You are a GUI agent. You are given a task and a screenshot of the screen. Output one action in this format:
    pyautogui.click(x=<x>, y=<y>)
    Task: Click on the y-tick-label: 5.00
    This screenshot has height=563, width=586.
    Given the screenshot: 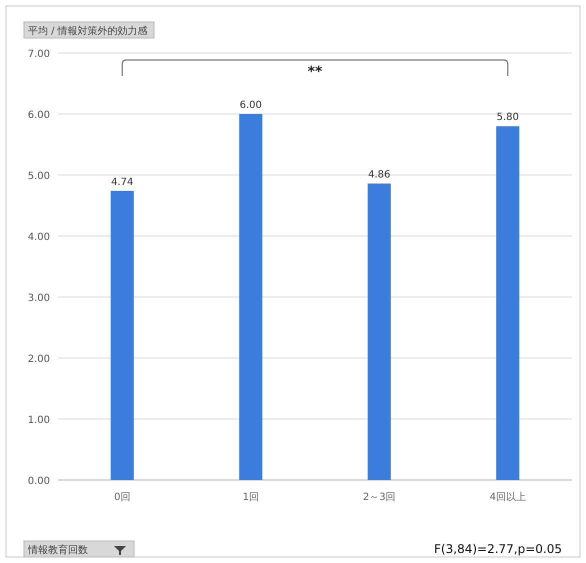 What is the action you would take?
    pyautogui.click(x=39, y=176)
    